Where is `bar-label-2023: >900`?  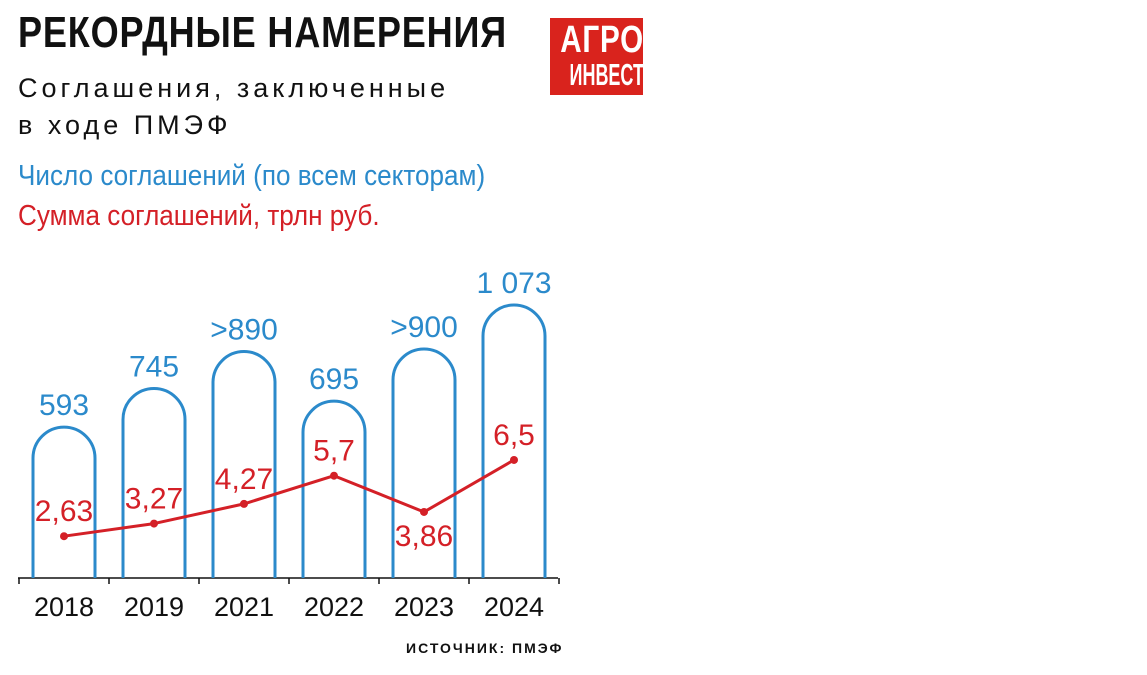
bar-label-2023: >900 is located at coordinates (424, 327).